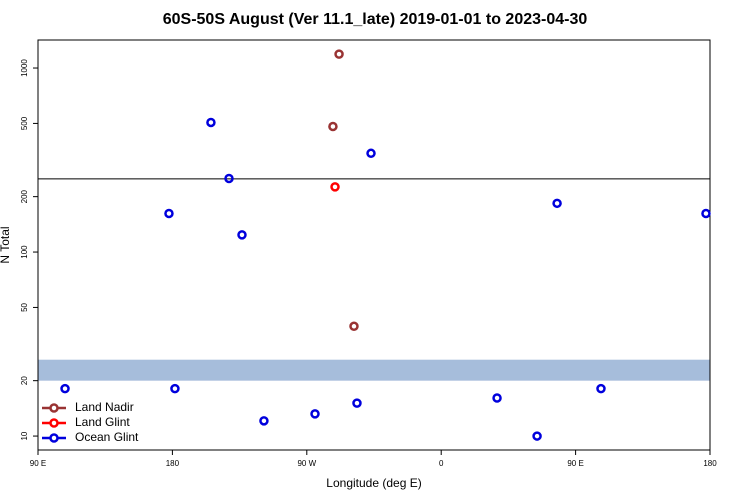  I want to click on y-tick-label: 100, so click(24, 252).